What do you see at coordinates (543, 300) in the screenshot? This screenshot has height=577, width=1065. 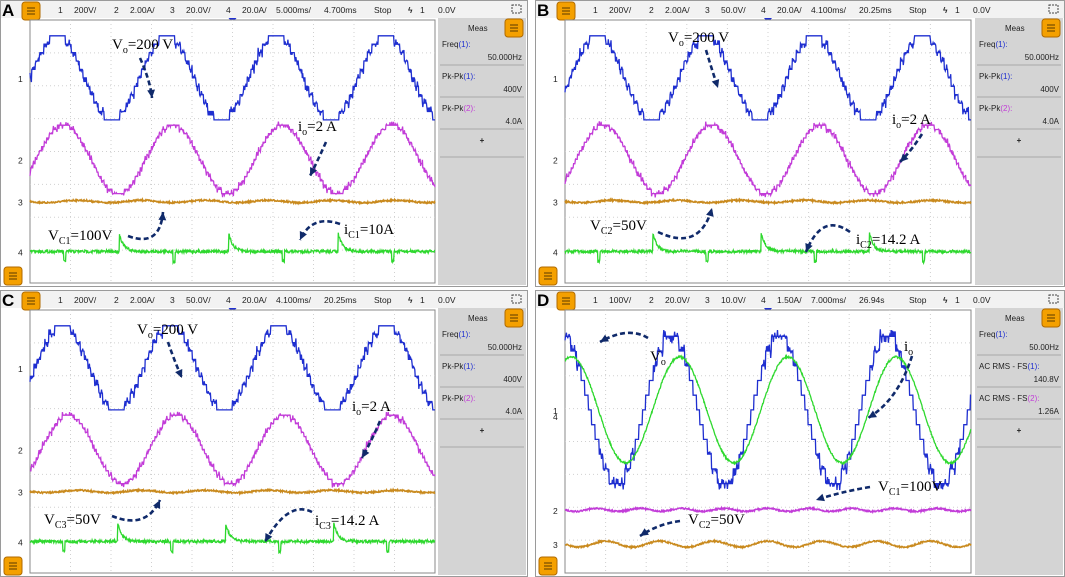 I see `panel-label: D` at bounding box center [543, 300].